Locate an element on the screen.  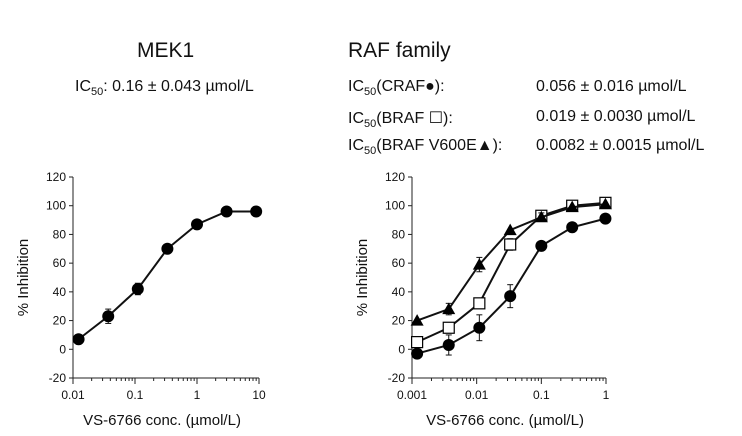
mek1-ytick-label: 60 is located at coordinates (60, 263).